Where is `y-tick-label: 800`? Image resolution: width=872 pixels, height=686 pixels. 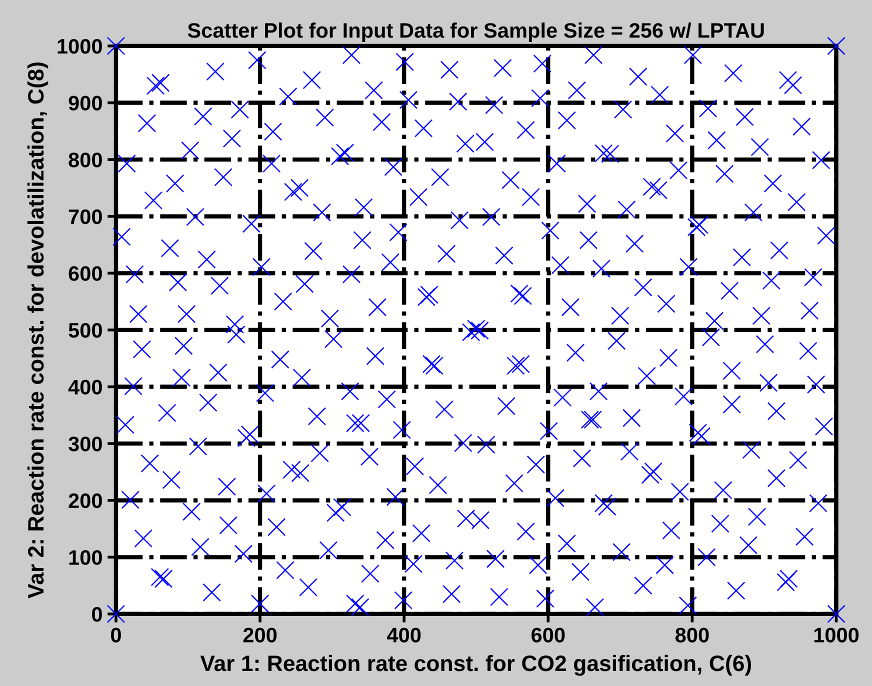
y-tick-label: 800 is located at coordinates (85, 160).